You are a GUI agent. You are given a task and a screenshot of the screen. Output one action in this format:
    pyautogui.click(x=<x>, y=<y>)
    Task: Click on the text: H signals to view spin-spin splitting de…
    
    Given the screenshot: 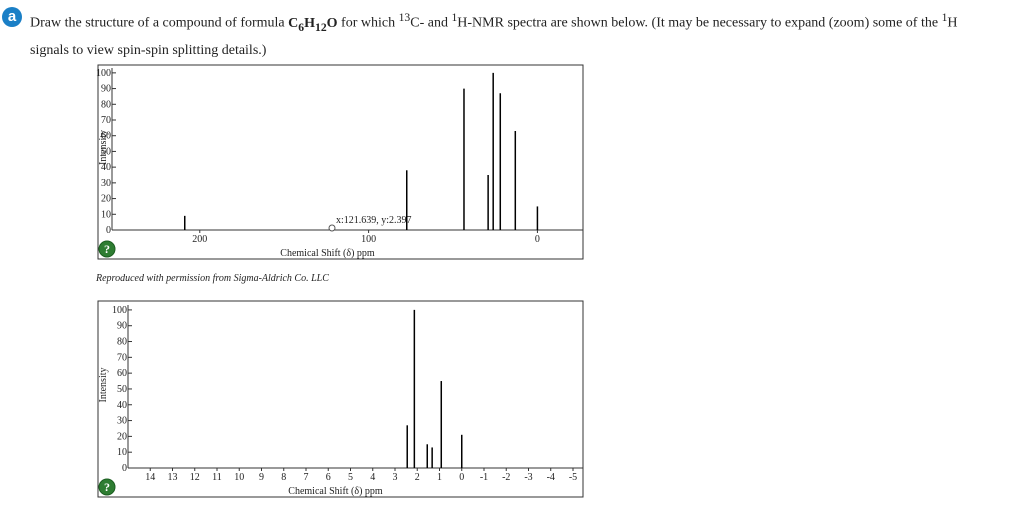 What is the action you would take?
    pyautogui.click(x=494, y=37)
    